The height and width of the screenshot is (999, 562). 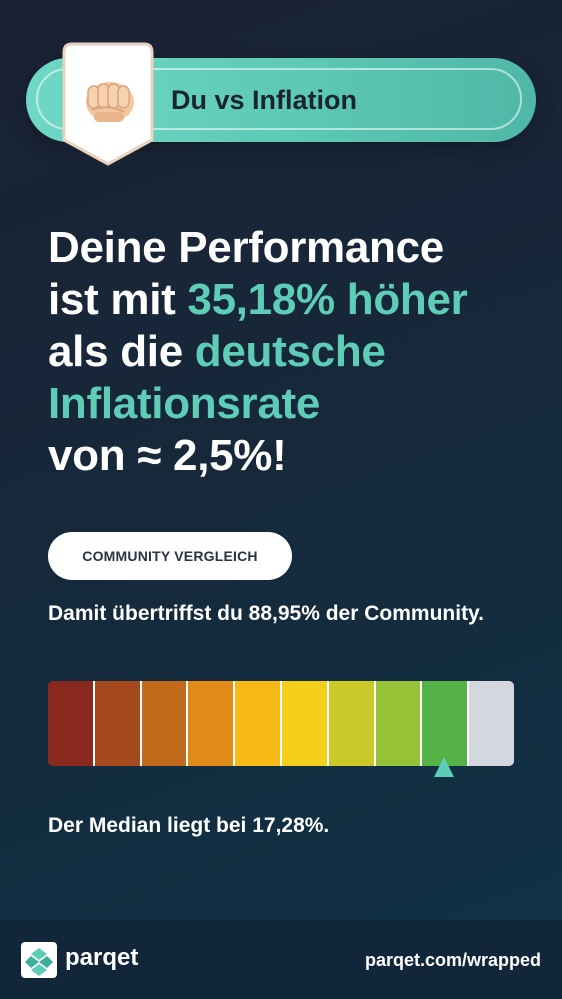 I want to click on wrapped-link: parqet.com/wrapped, so click(x=452, y=960).